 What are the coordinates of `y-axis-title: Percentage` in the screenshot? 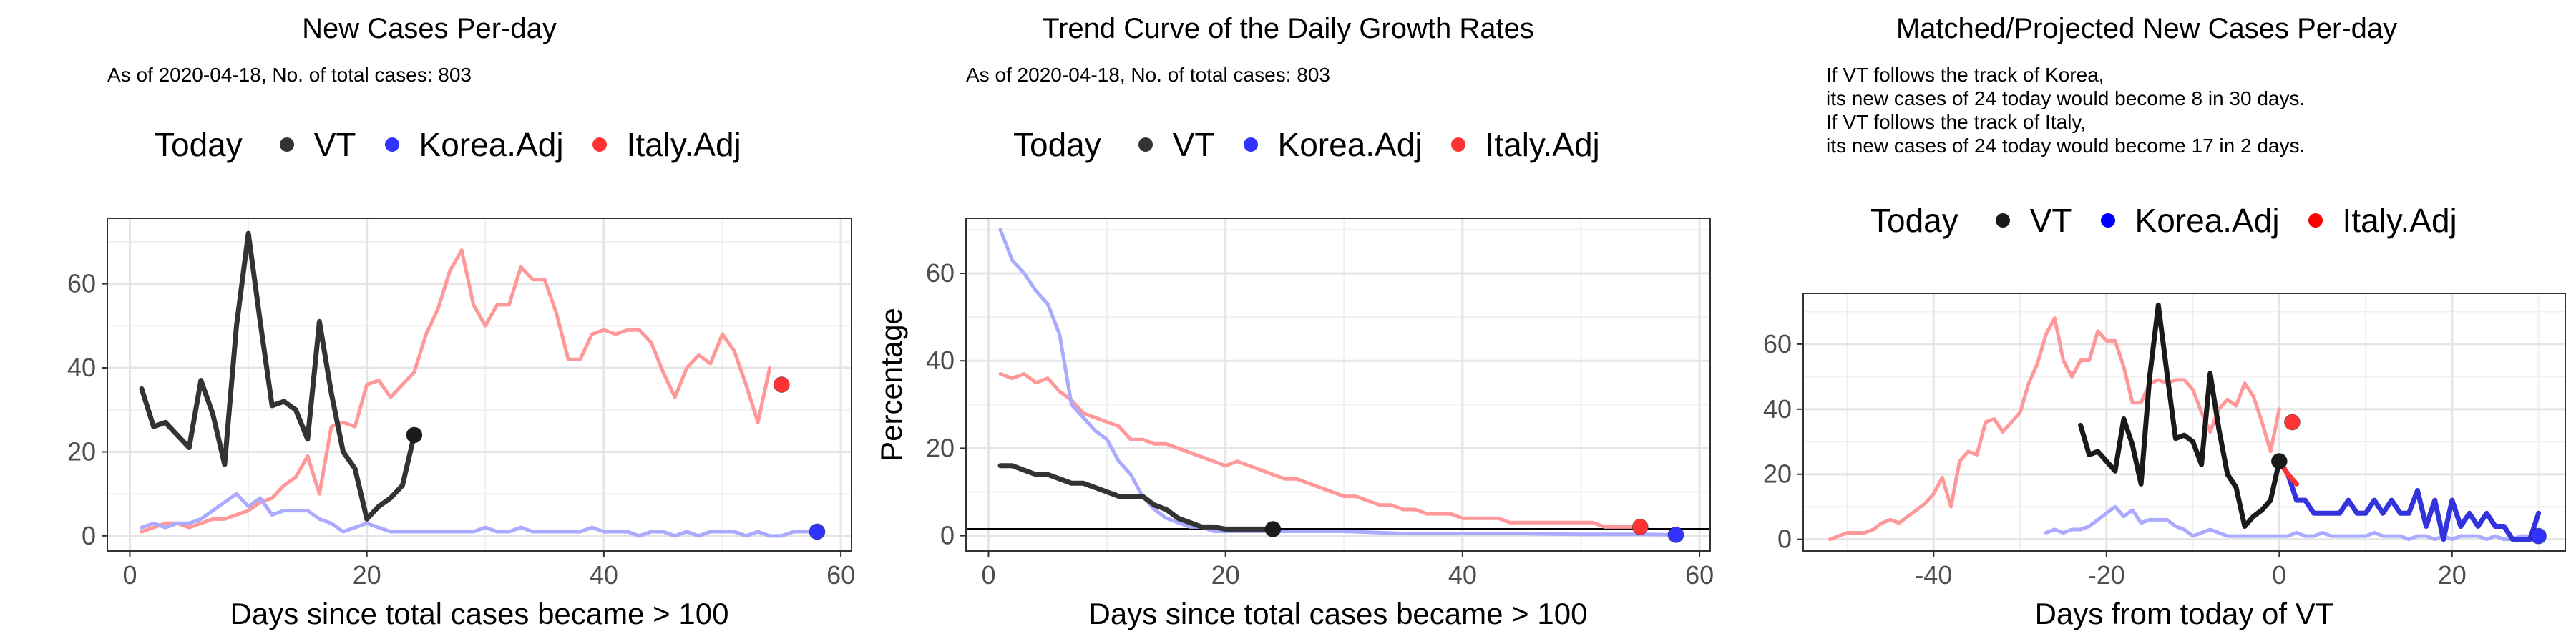 It's located at (891, 385).